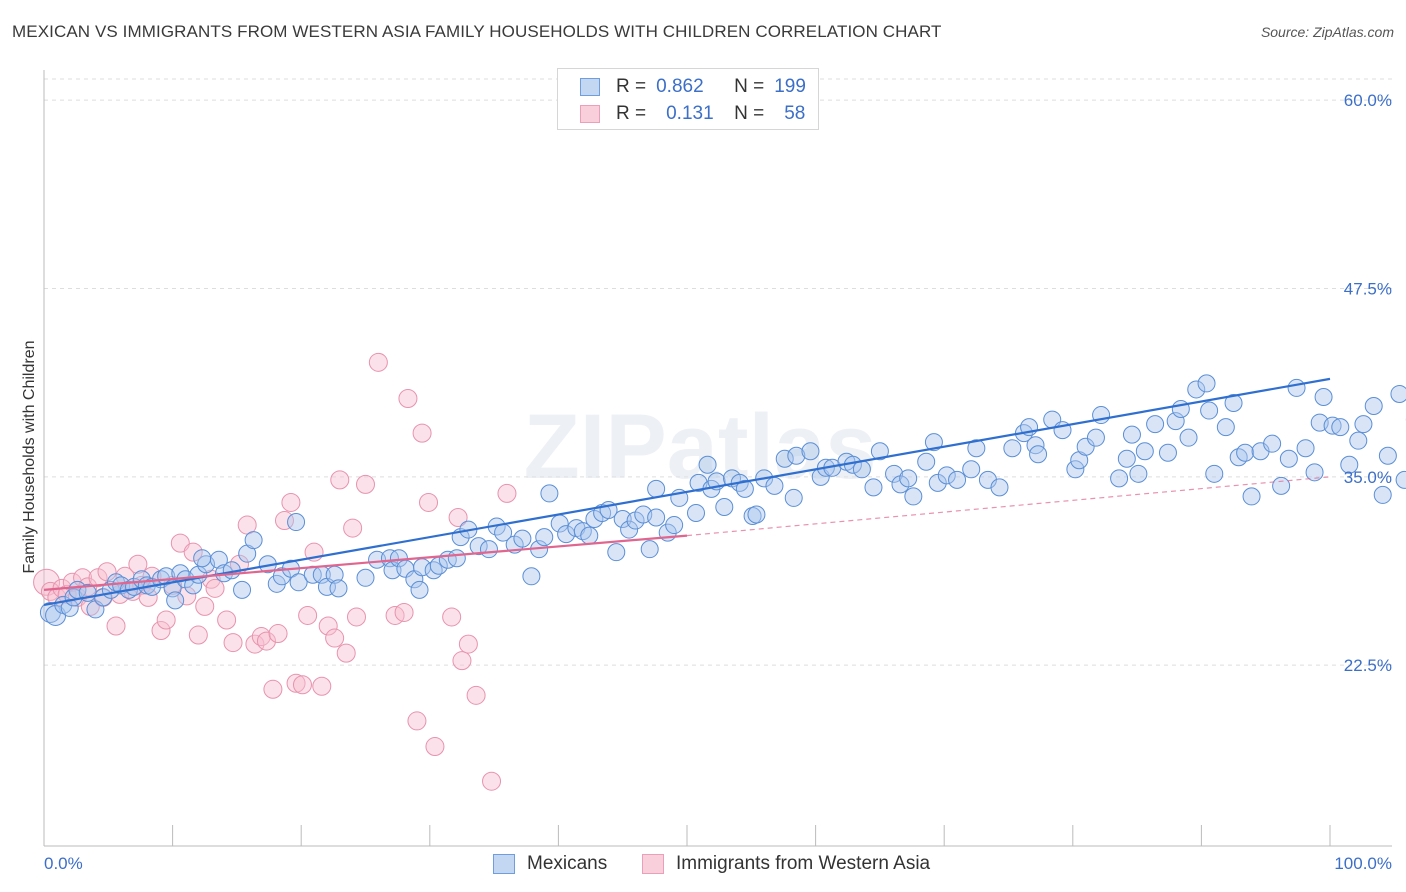 This screenshot has height=892, width=1406. What do you see at coordinates (504, 864) in the screenshot?
I see `bottom-legend-swatch-mexicans` at bounding box center [504, 864].